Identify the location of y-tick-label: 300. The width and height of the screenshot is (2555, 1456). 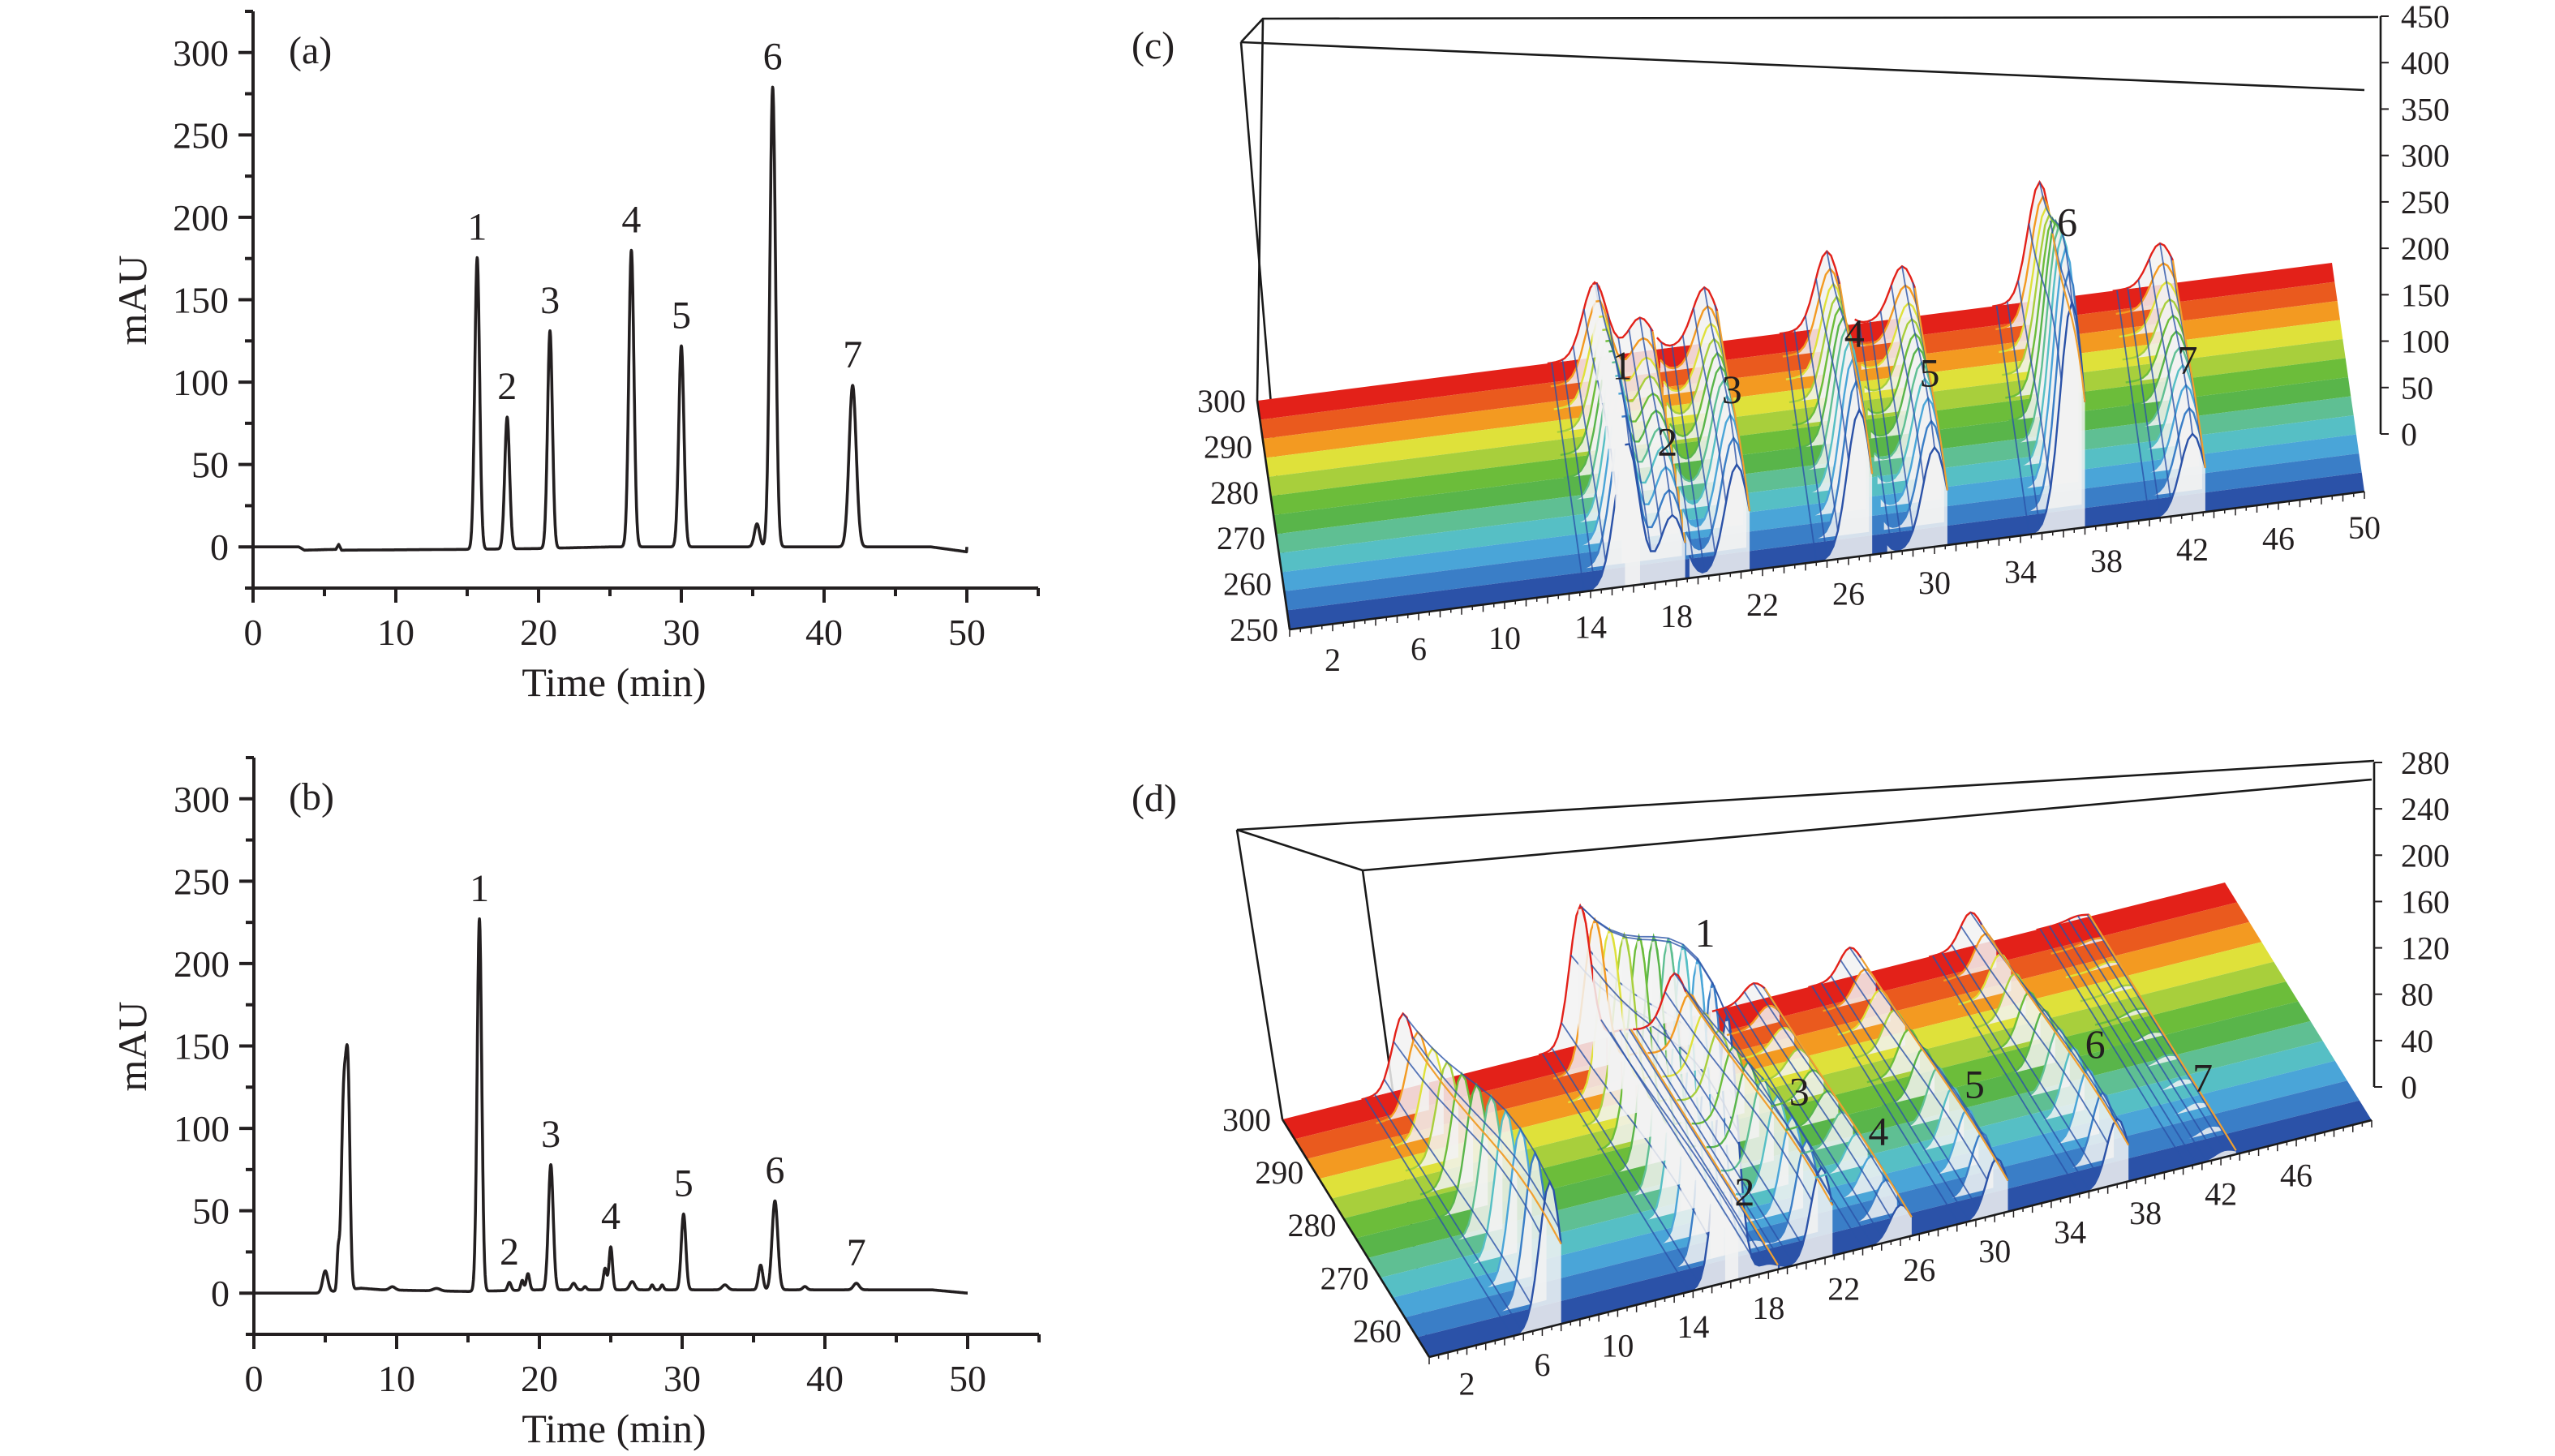
(201, 53).